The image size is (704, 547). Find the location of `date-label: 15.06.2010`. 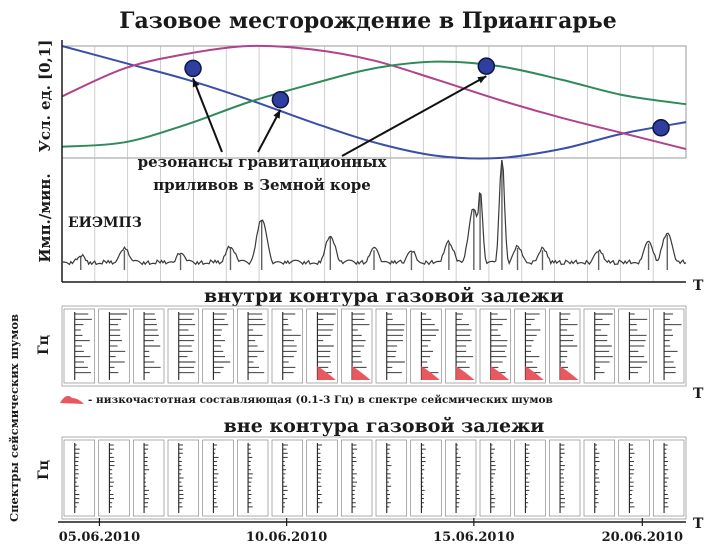

date-label: 15.06.2010 is located at coordinates (473, 537).